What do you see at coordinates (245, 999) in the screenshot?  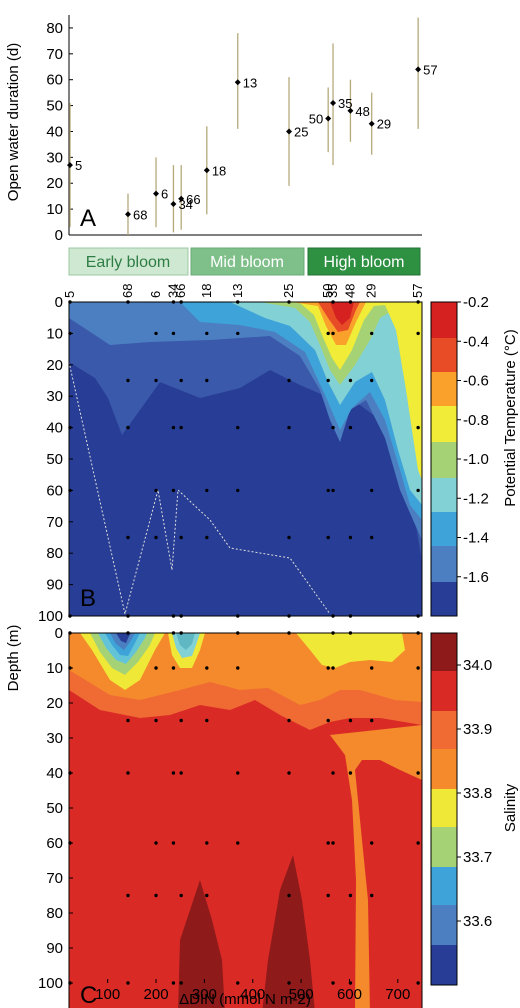 I see `panel-c-xlabel: ΔDIN (mmol N m-2)` at bounding box center [245, 999].